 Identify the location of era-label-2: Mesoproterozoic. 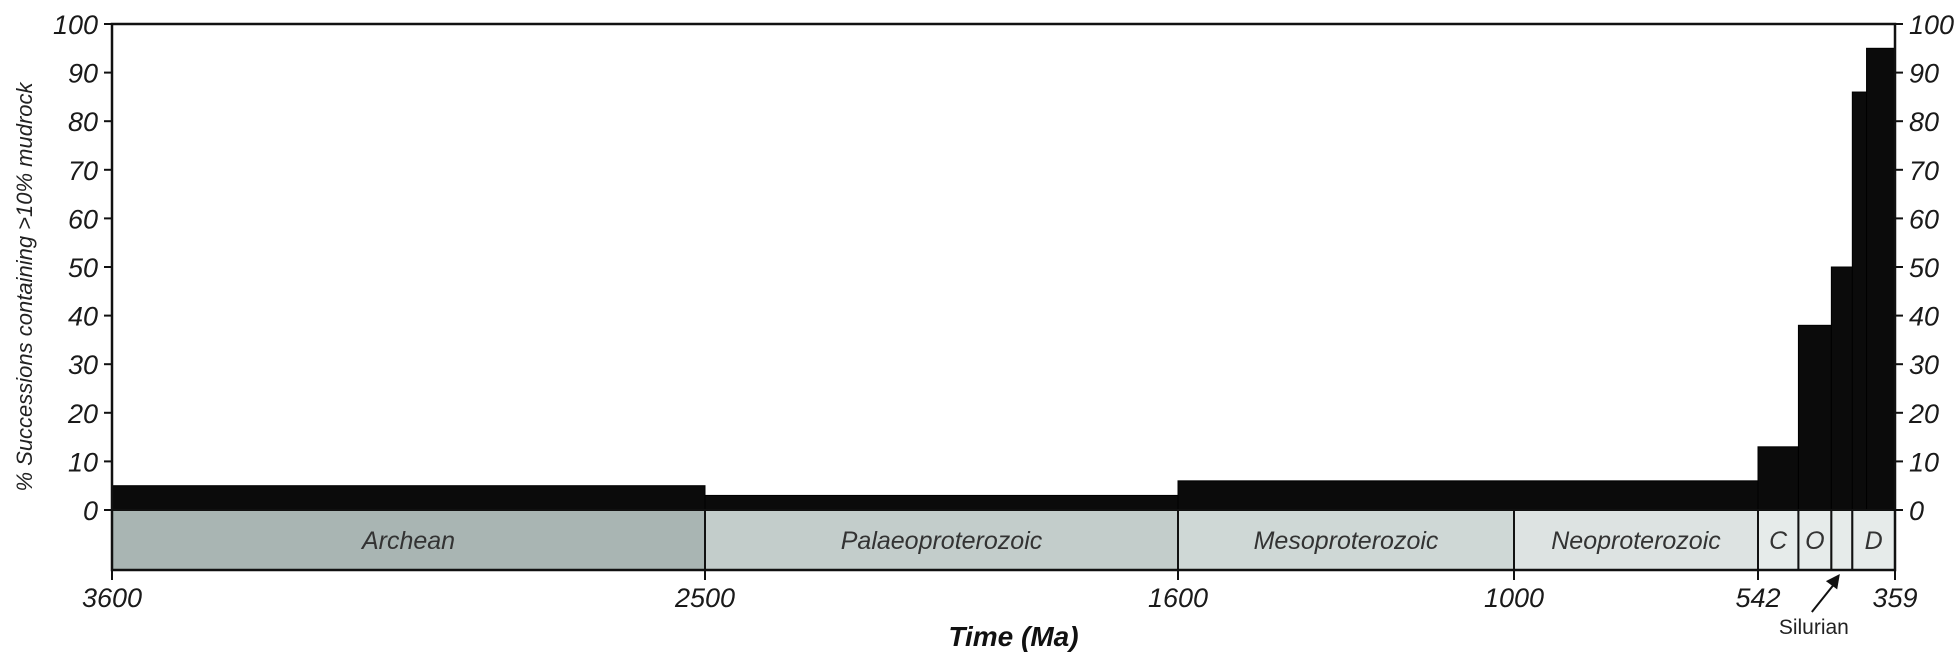
(1346, 541).